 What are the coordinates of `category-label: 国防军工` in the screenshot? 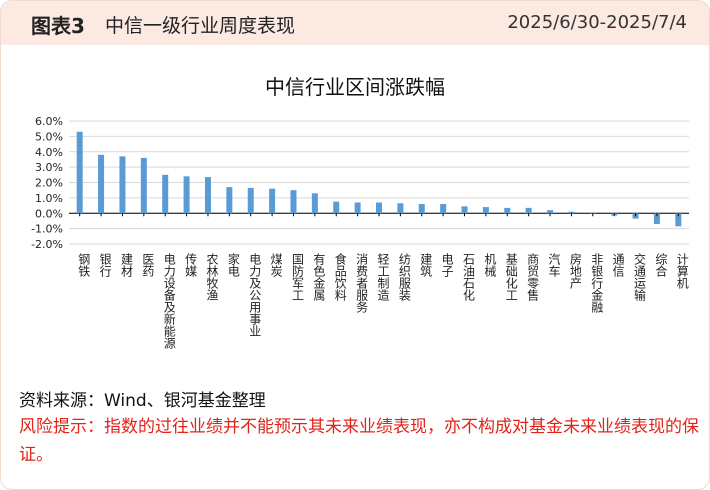 It's located at (297, 277).